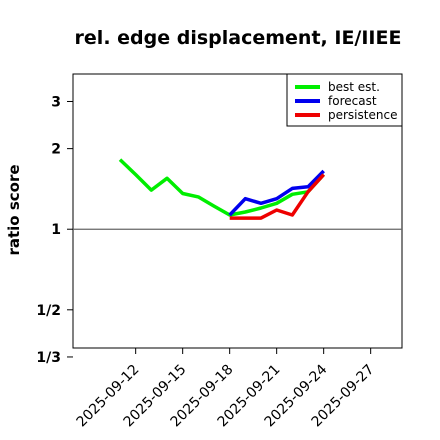  What do you see at coordinates (238, 38) in the screenshot?
I see `chart-title: rel. edge displacement, IE/IIEE` at bounding box center [238, 38].